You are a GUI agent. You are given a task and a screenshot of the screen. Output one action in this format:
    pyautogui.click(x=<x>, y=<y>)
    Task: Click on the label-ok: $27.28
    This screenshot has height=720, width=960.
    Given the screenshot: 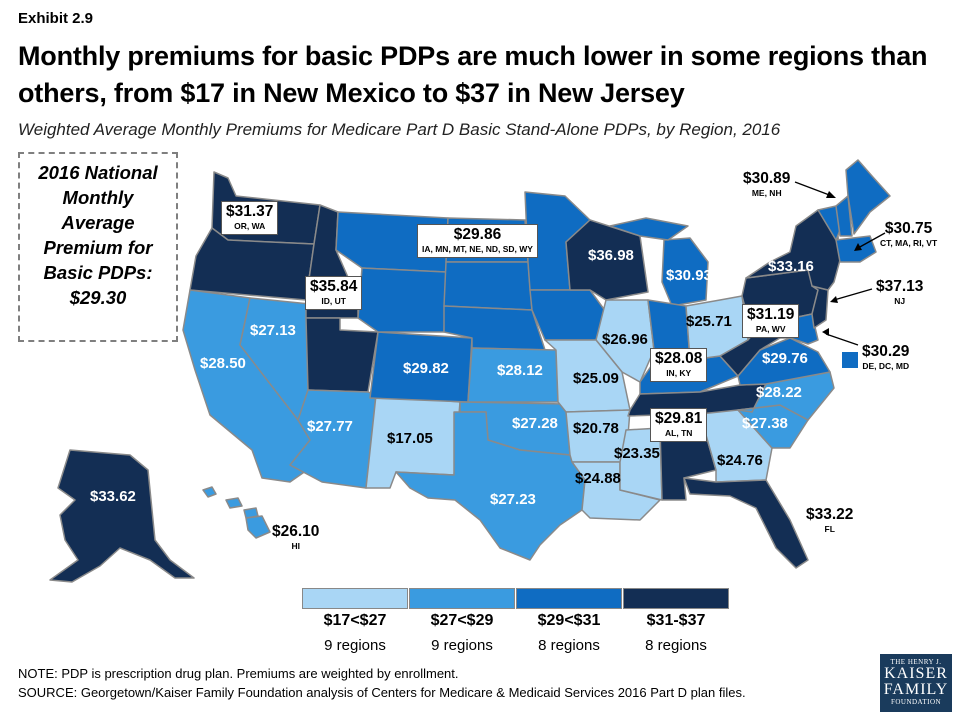 What is the action you would take?
    pyautogui.click(x=535, y=423)
    